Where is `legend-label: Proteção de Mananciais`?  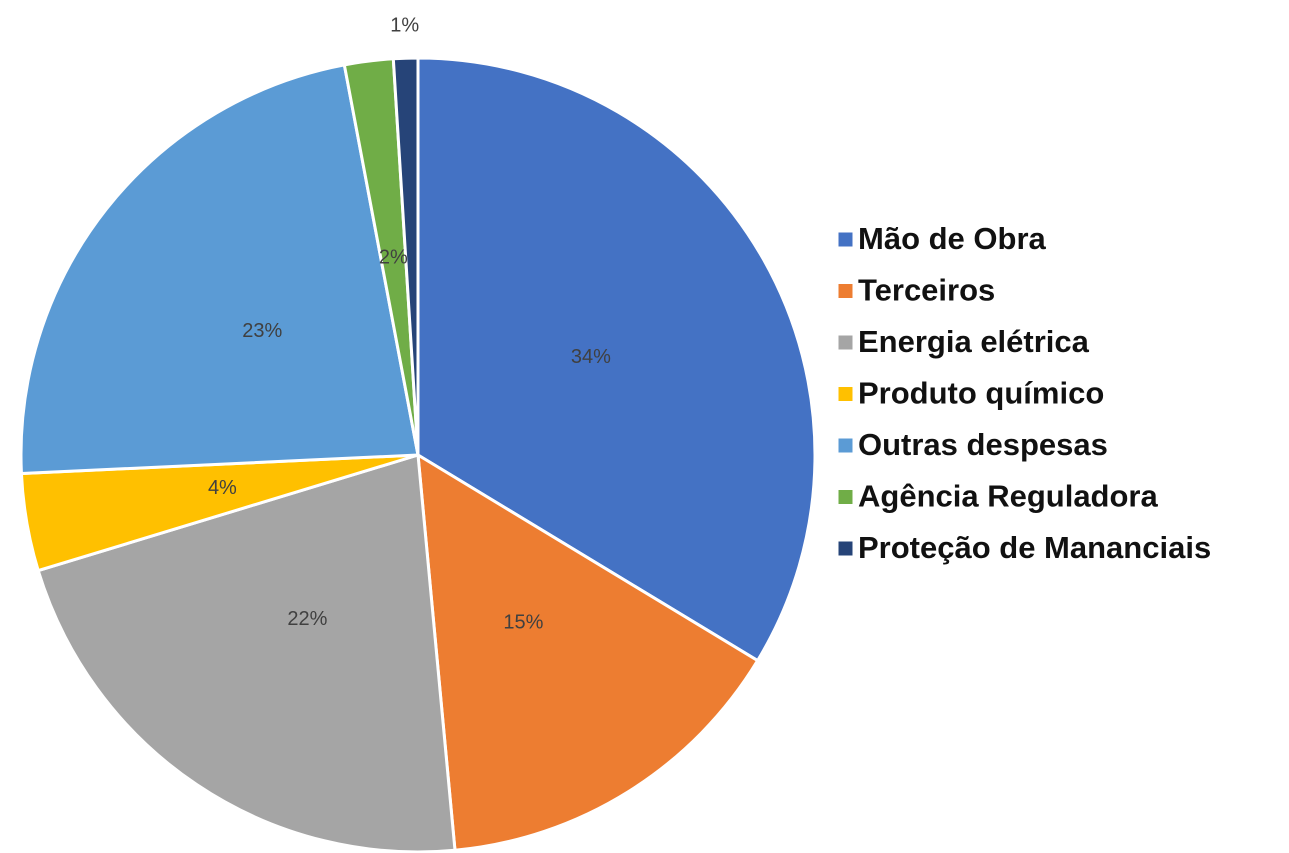 legend-label: Proteção de Mananciais is located at coordinates (1034, 547).